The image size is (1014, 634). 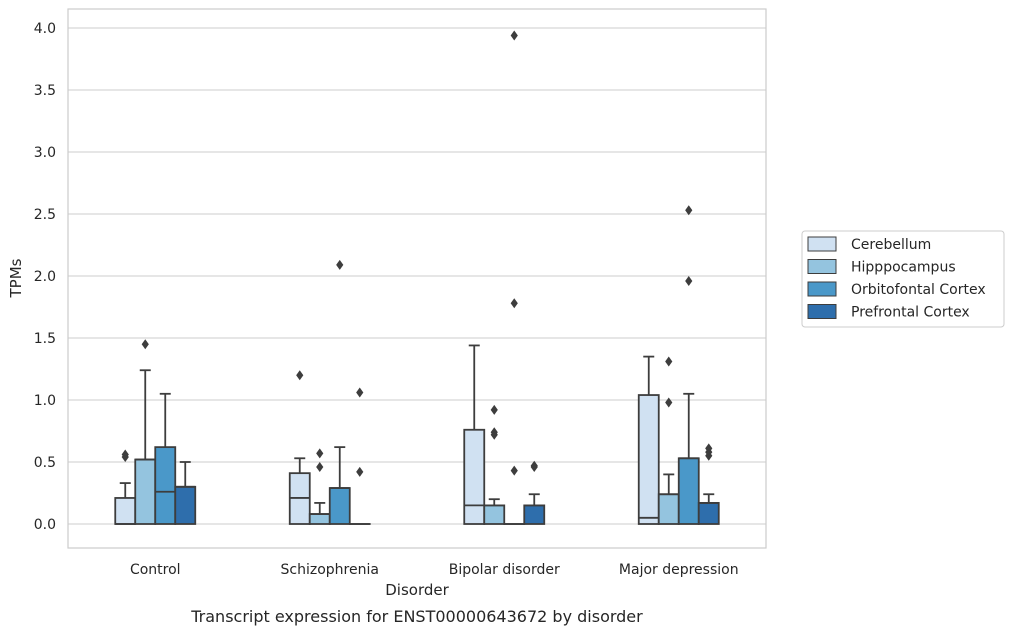 What do you see at coordinates (330, 570) in the screenshot?
I see `x-tick-label: Schizophrenia` at bounding box center [330, 570].